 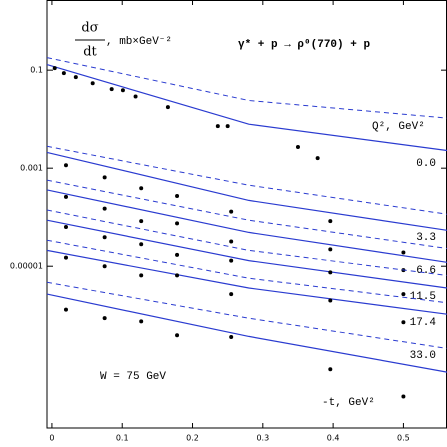 I want to click on x-tick-label: 0.1, so click(x=122, y=438).